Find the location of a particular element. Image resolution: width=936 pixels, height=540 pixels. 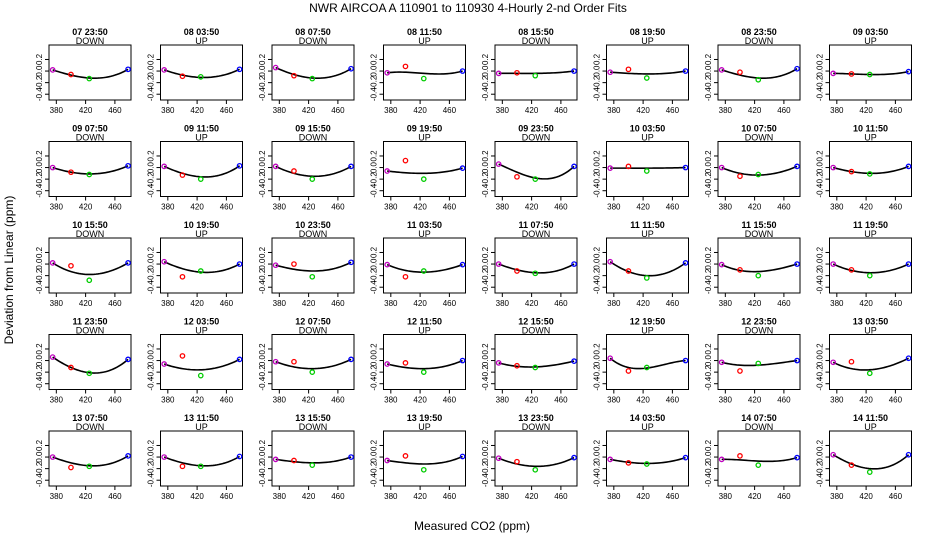

panel-direction-label: UP is located at coordinates (647, 41).